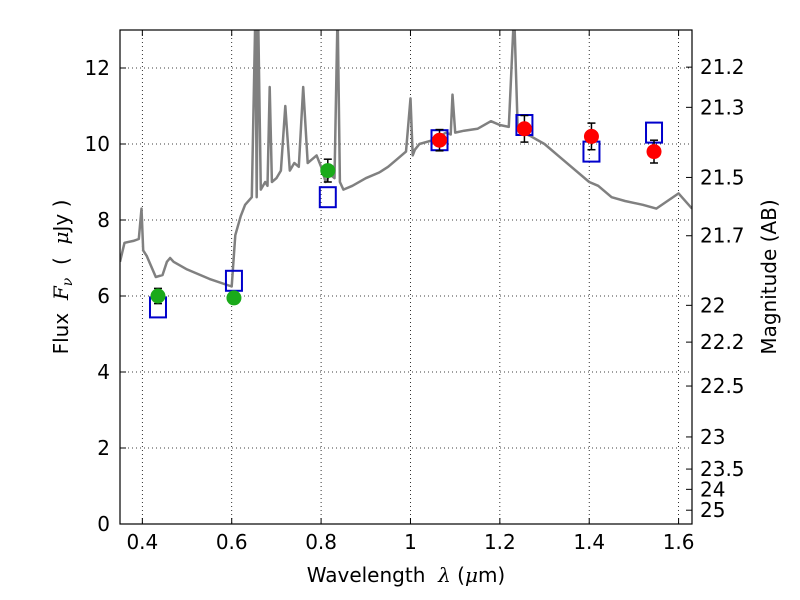 Image resolution: width=800 pixels, height=600 pixels. I want to click on x-tick-label: 0.4, so click(142, 542).